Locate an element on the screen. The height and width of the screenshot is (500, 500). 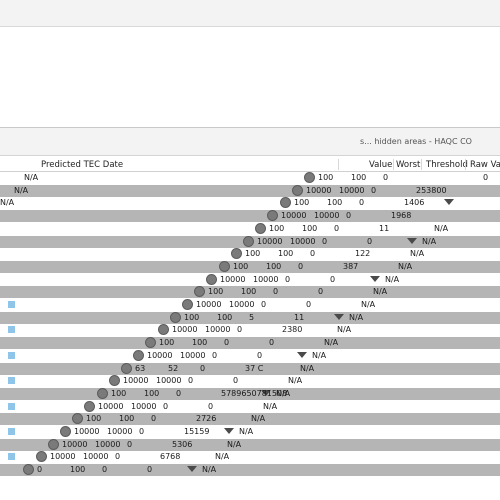
predicted-tec-date-cell: N/A is located at coordinates (21, 190).